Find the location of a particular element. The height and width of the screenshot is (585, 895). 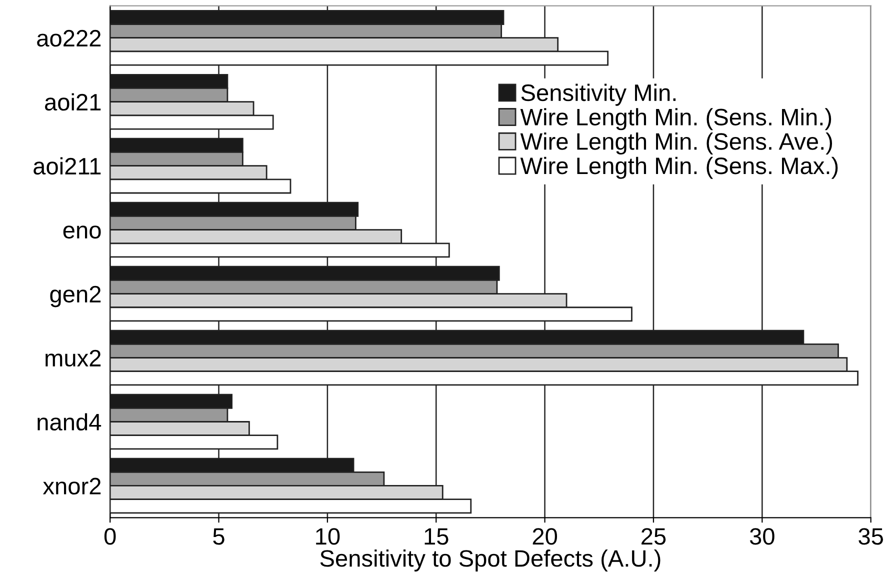

x-tick-label: 10 is located at coordinates (328, 536).